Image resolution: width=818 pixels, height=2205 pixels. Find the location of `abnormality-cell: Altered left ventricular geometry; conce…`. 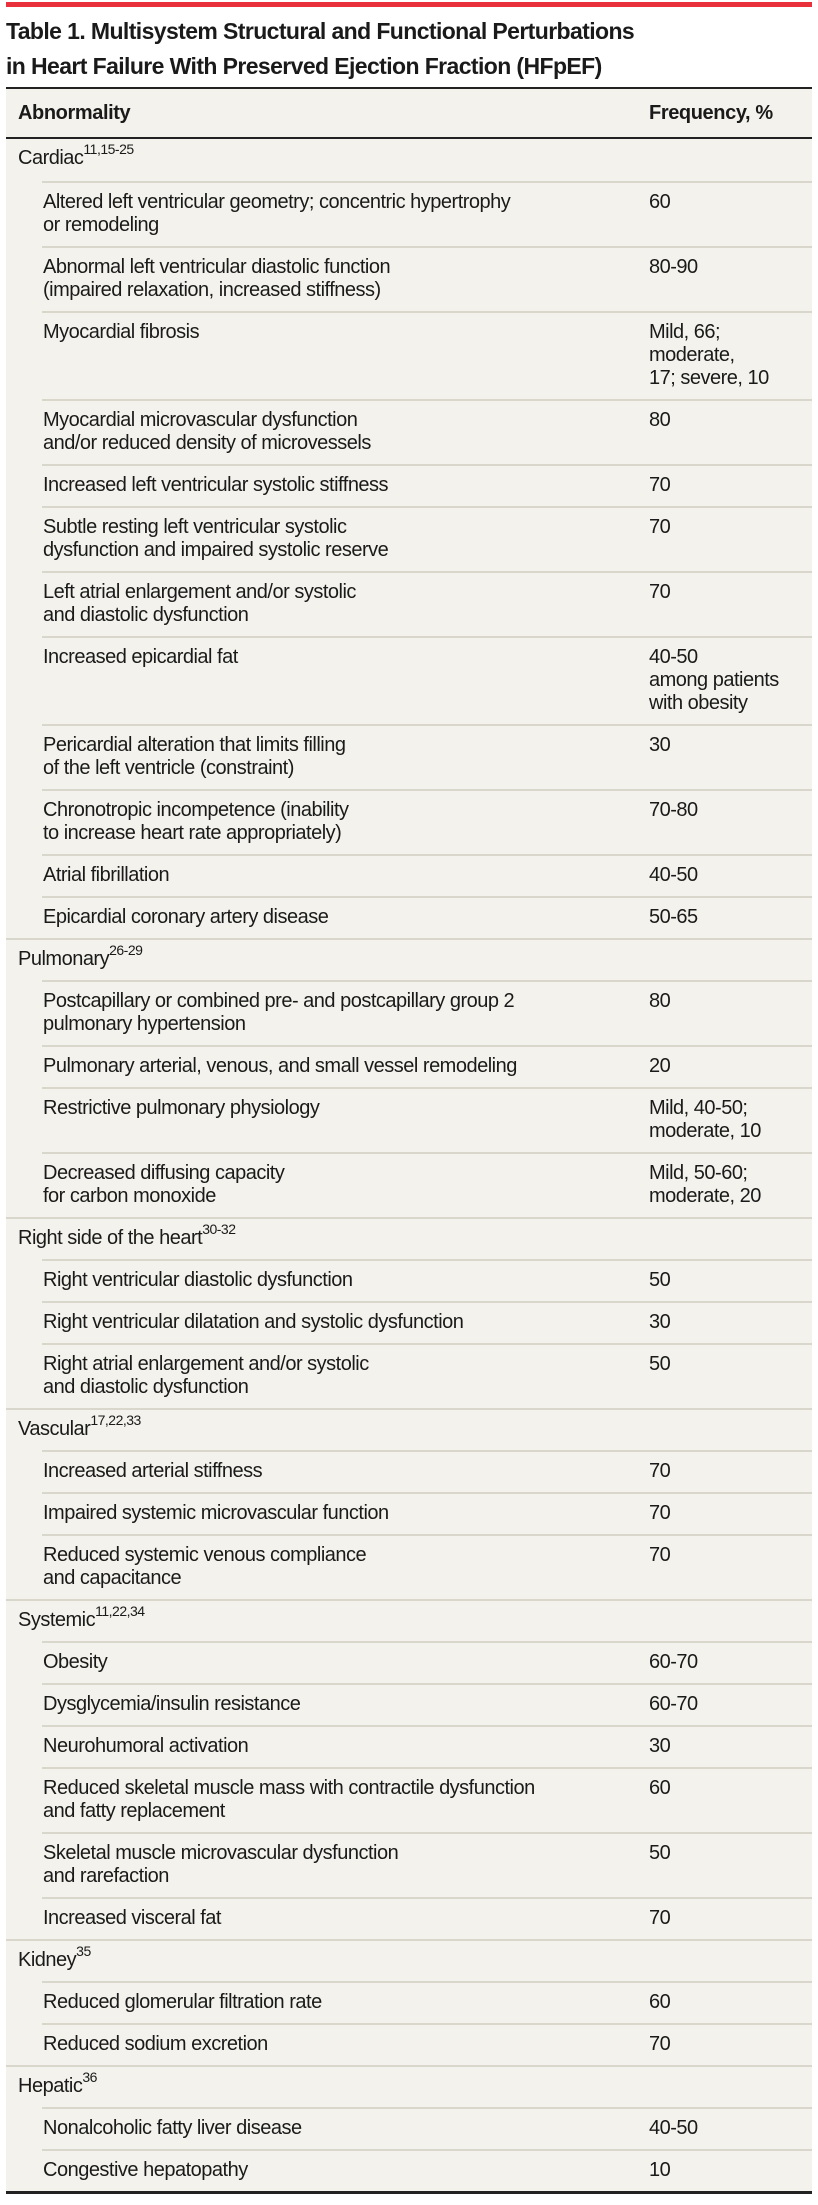

abnormality-cell: Altered left ventricular geometry; conce… is located at coordinates (277, 213).